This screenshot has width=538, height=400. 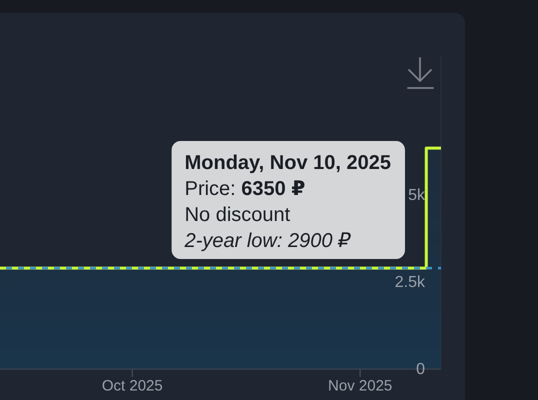 What do you see at coordinates (360, 386) in the screenshot?
I see `x-tick-label: Nov 2025` at bounding box center [360, 386].